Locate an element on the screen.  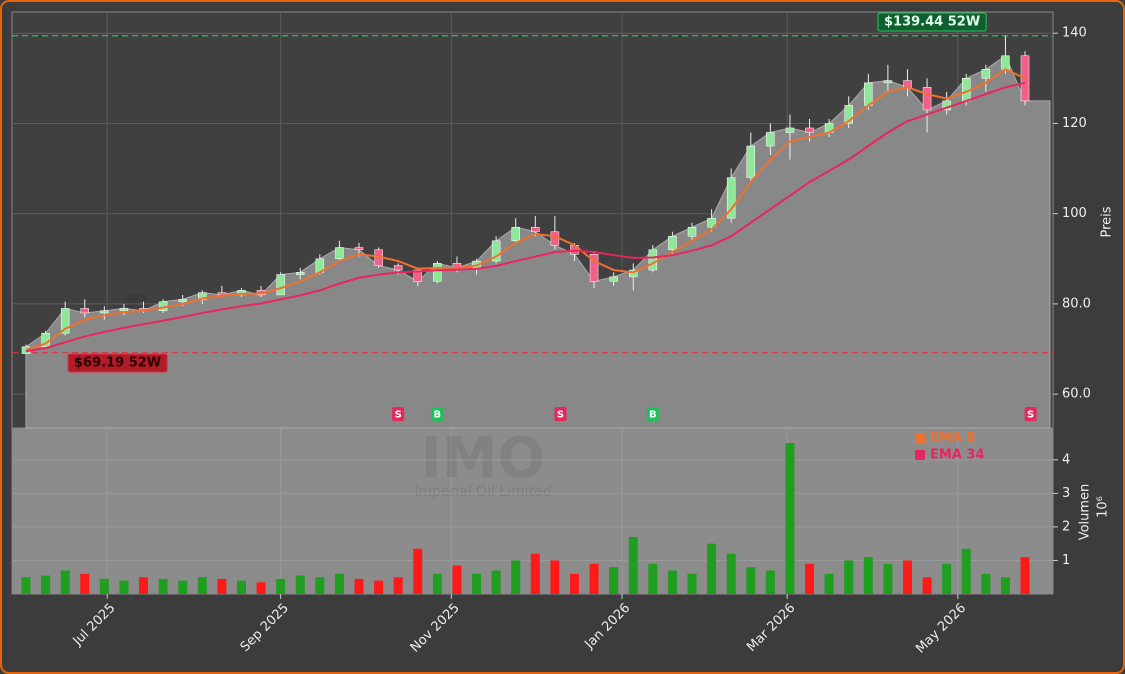
symbol: IMO is located at coordinates (483, 458).